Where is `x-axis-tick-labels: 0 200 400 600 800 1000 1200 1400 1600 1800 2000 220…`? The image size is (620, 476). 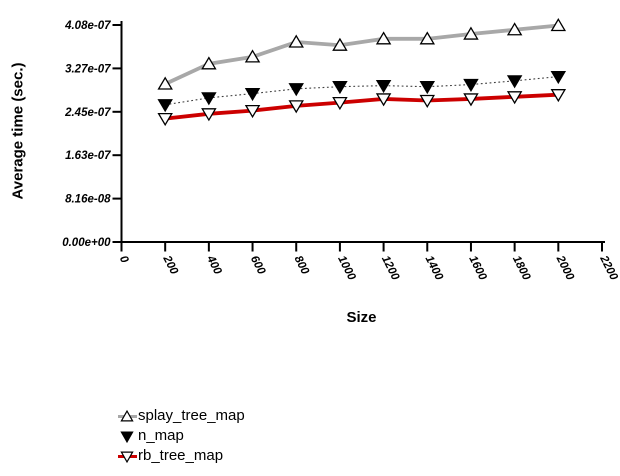
x-axis-tick-labels: 0 200 400 600 800 1000 1200 1400 1600 1800 2000 220… is located at coordinates (368, 268).